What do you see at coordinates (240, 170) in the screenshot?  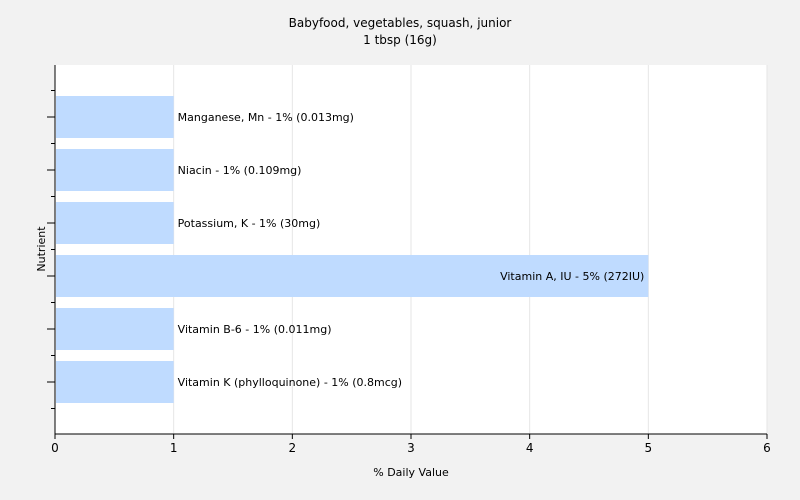 I see `bar-data-label: Niacin - 1% (0.109mg)` at bounding box center [240, 170].